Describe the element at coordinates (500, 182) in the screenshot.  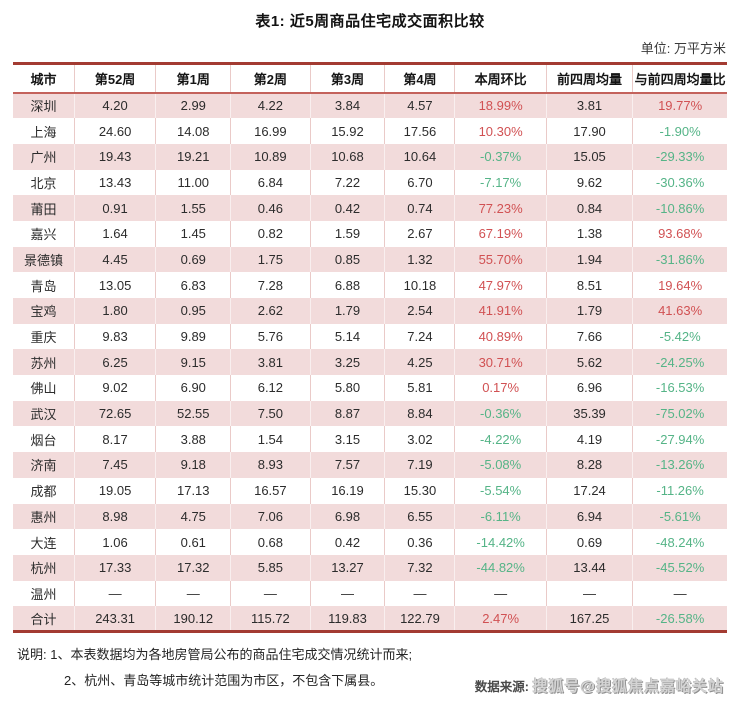
I see `value-cell: -7.17%` at that location.